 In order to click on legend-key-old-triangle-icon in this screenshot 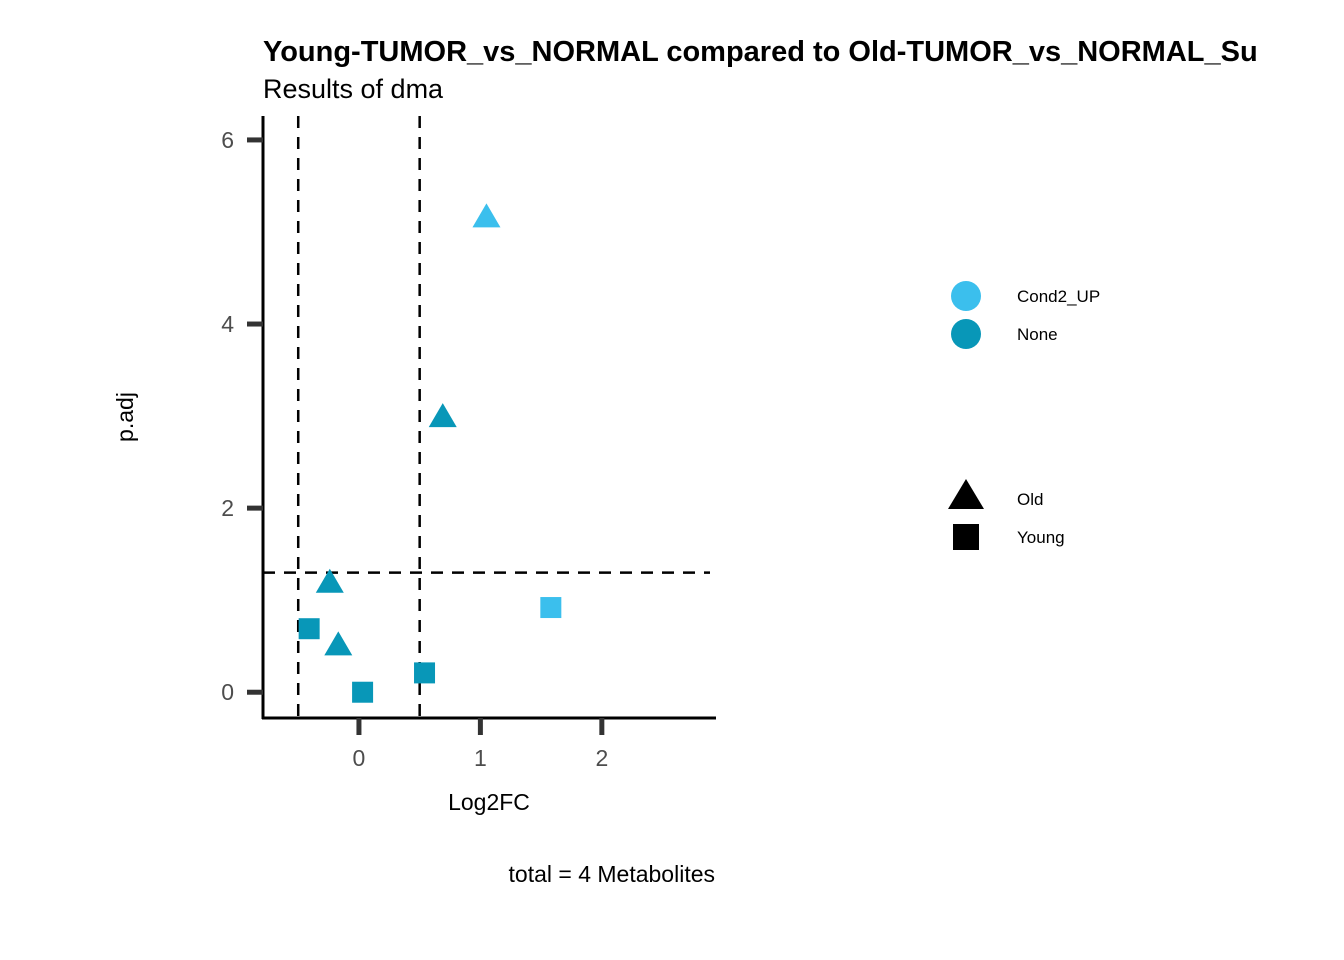, I will do `click(966, 494)`.